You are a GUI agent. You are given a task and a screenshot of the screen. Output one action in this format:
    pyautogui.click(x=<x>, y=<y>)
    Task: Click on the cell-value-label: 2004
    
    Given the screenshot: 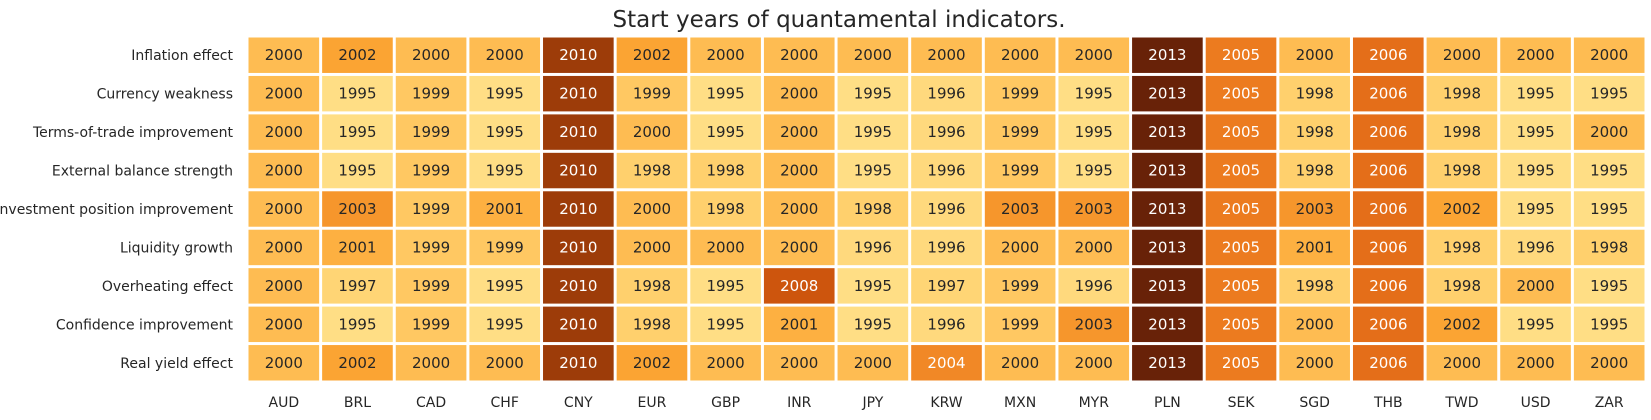 What is the action you would take?
    pyautogui.click(x=946, y=363)
    